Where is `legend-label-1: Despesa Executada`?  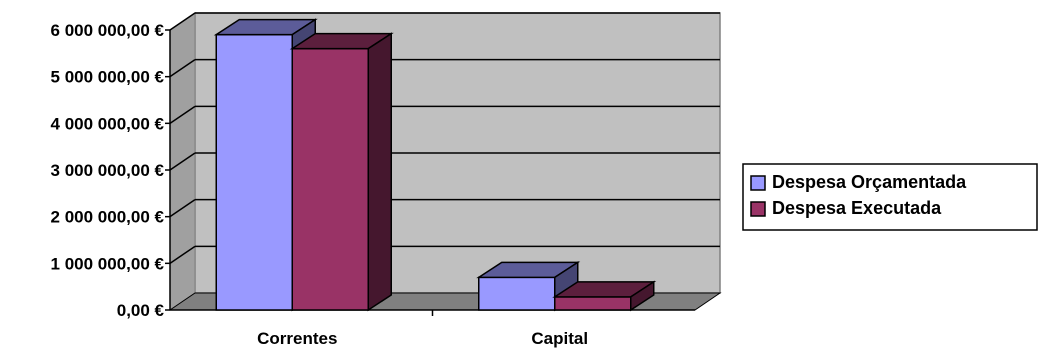 legend-label-1: Despesa Executada is located at coordinates (857, 208).